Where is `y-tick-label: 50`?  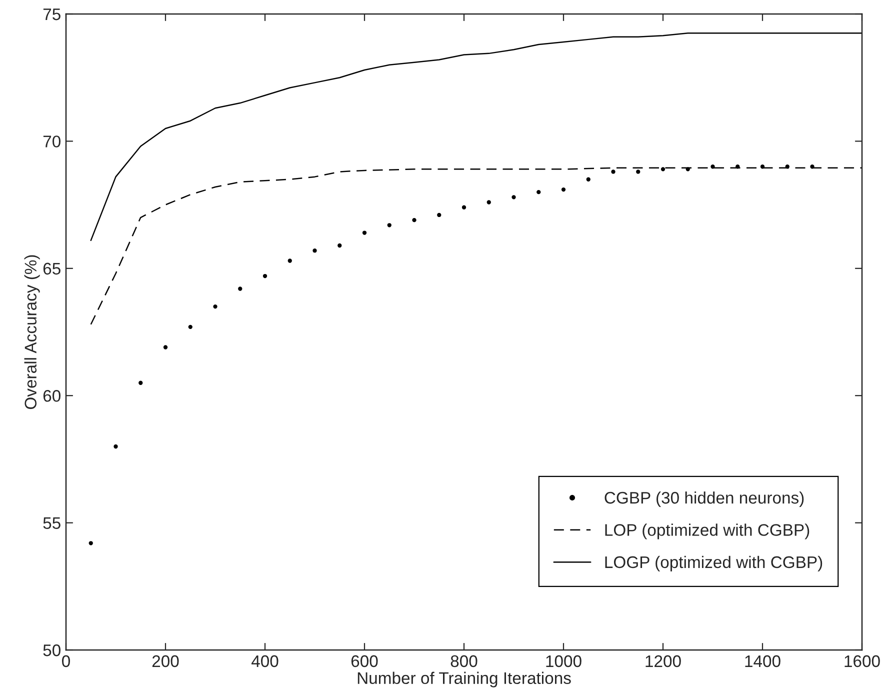
y-tick-label: 50 is located at coordinates (51, 650).